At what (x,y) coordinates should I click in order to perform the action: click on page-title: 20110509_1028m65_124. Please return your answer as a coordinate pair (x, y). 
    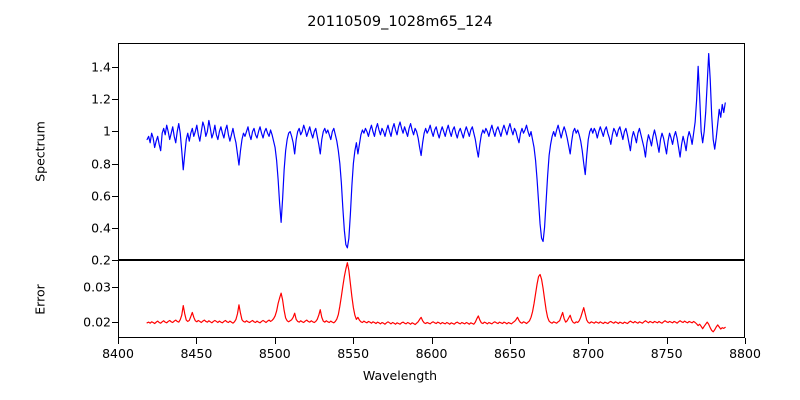
    Looking at the image, I should click on (400, 22).